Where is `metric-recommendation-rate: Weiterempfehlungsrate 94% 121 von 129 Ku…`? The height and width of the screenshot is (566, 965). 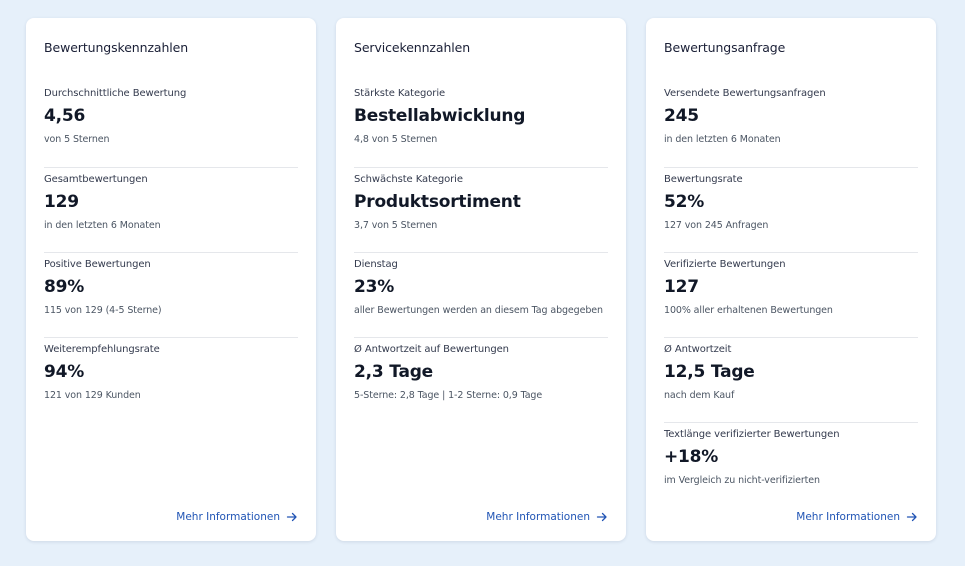 metric-recommendation-rate: Weiterempfehlungsrate 94% 121 von 129 Ku… is located at coordinates (171, 379).